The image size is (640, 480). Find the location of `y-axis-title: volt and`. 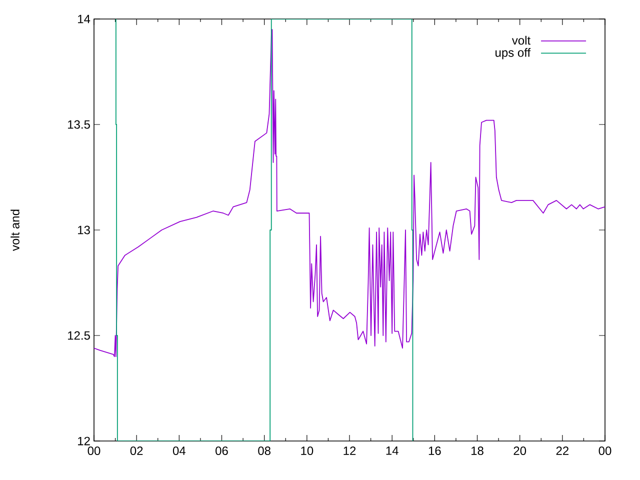

y-axis-title: volt and is located at coordinates (15, 230).